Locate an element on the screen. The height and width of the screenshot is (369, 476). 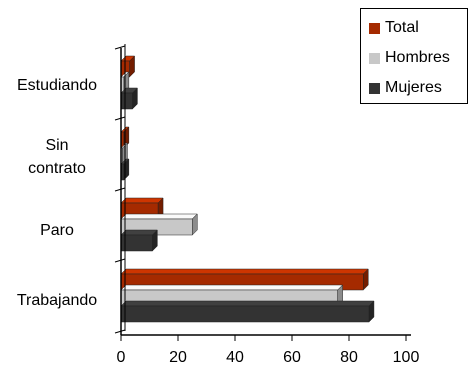
bar-mujeres-paro is located at coordinates (139, 240).